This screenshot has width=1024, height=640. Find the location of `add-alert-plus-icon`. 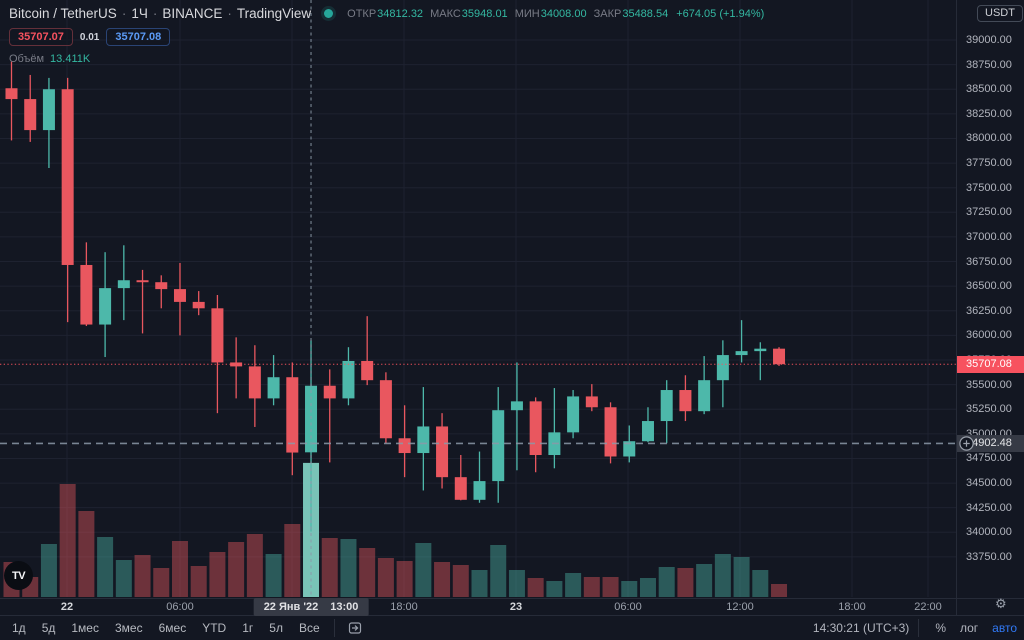

add-alert-plus-icon is located at coordinates (966, 446).